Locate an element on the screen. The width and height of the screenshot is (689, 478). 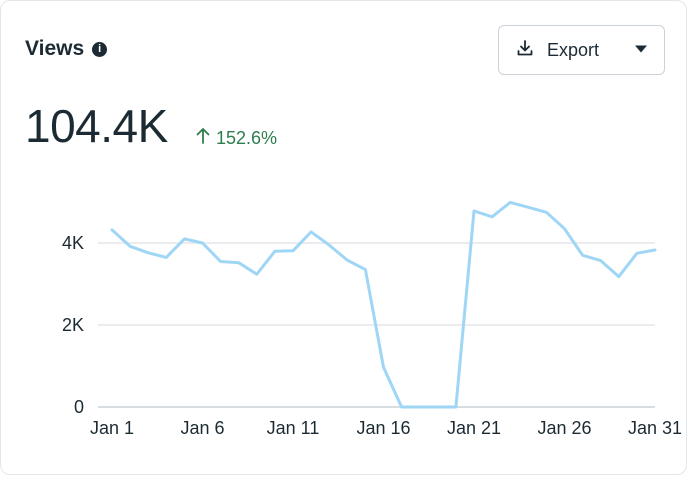
x-tick-label: Jan 31 is located at coordinates (655, 428).